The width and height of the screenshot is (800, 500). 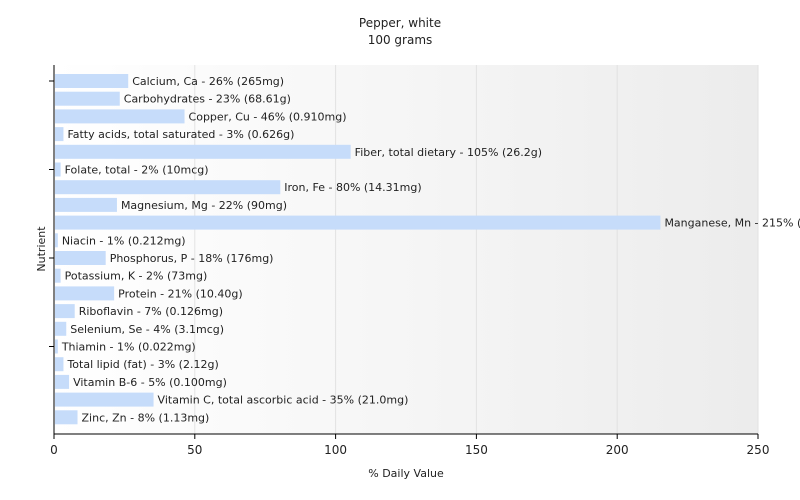 What do you see at coordinates (732, 223) in the screenshot?
I see `bar-label: Manganese, Mn - 215% (4.300mg)` at bounding box center [732, 223].